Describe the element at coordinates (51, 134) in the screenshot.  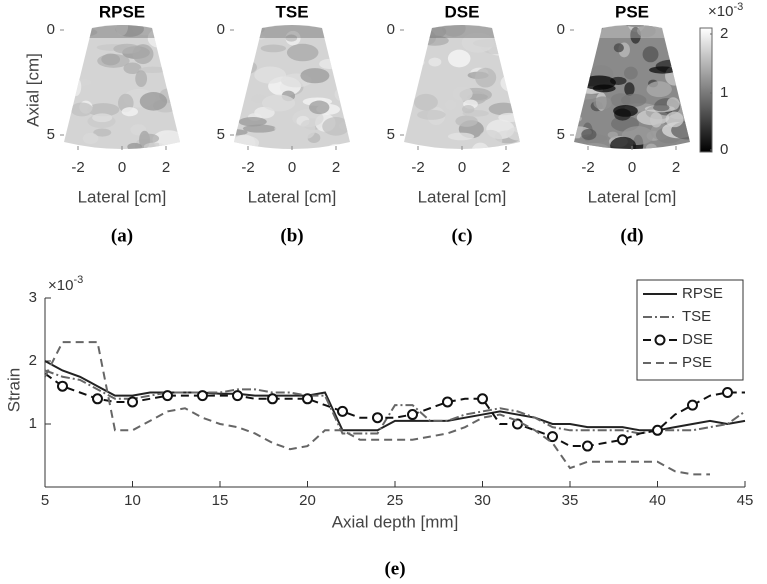
I see `y-tick-label: 5` at that location.